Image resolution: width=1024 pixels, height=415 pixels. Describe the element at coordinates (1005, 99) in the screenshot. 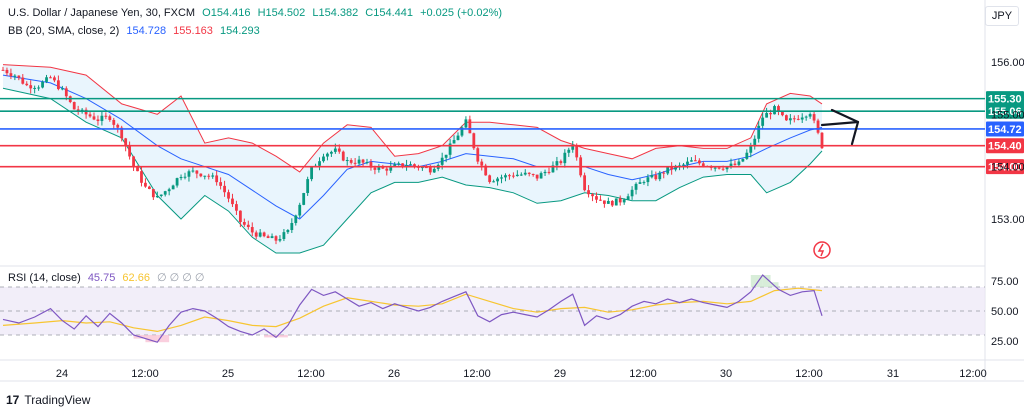

I see `level-tag` at that location.